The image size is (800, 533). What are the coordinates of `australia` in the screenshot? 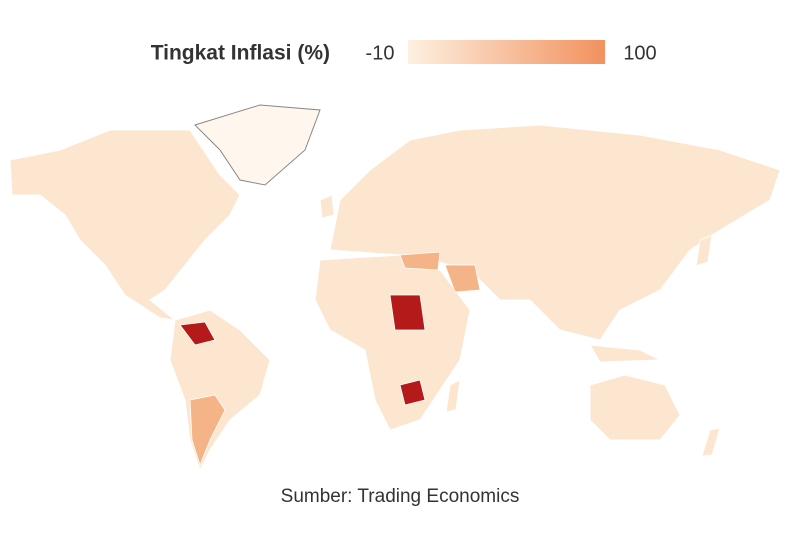 It's located at (635, 407).